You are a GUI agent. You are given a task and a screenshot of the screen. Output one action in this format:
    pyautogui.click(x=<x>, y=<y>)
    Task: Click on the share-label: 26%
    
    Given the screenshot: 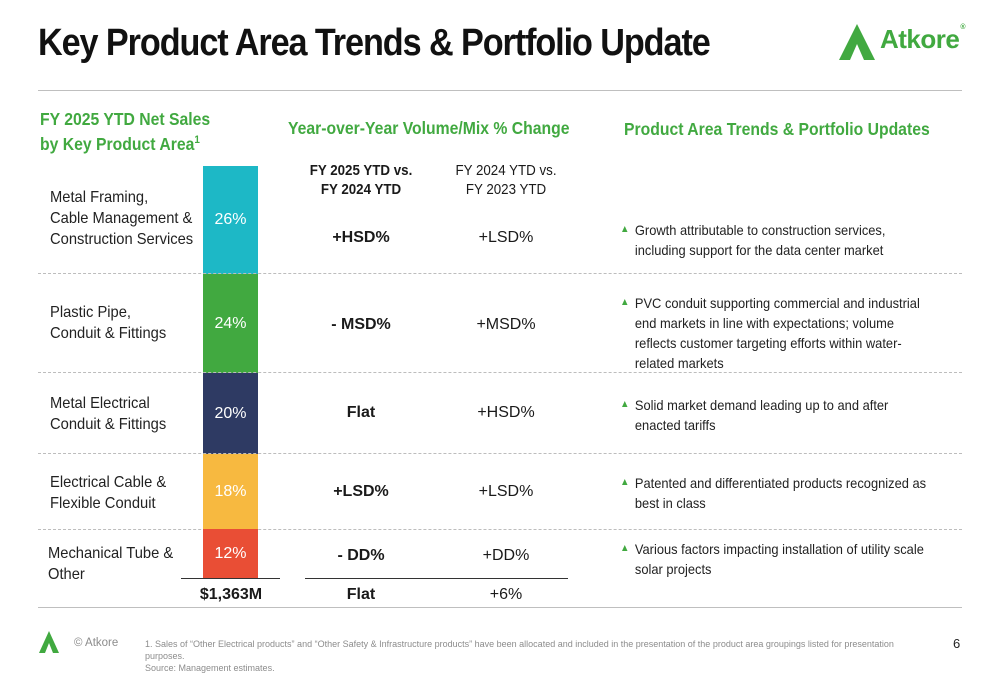 What is the action you would take?
    pyautogui.click(x=230, y=219)
    